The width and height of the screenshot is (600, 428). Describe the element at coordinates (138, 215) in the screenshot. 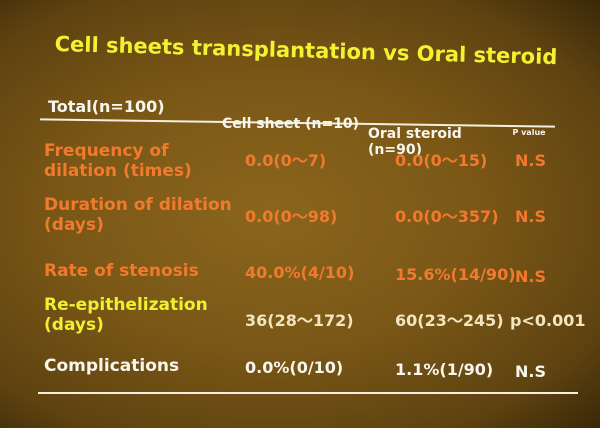

I see `row-label: Duration of dilation (days)` at that location.